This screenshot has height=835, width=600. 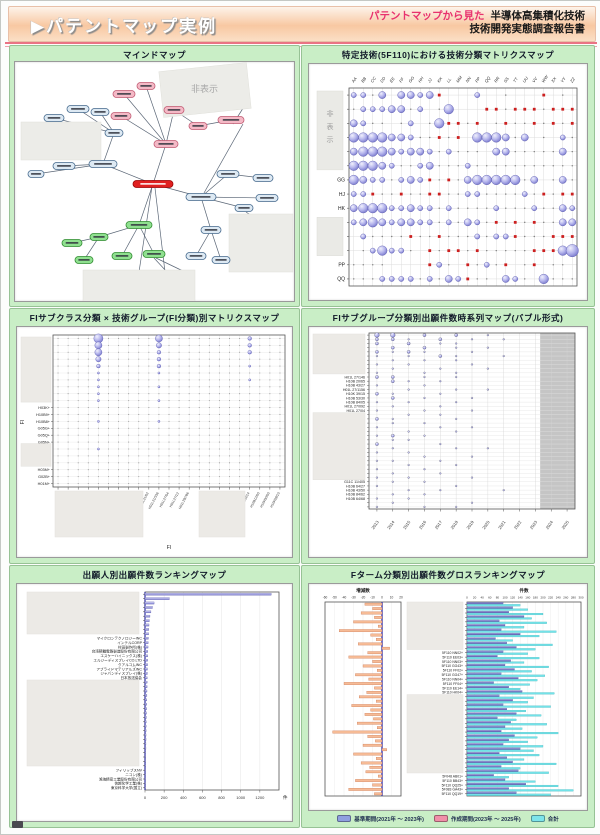 What do you see at coordinates (44, 477) in the screenshot?
I see `matrix2-row-label: G02B+` at bounding box center [44, 477].